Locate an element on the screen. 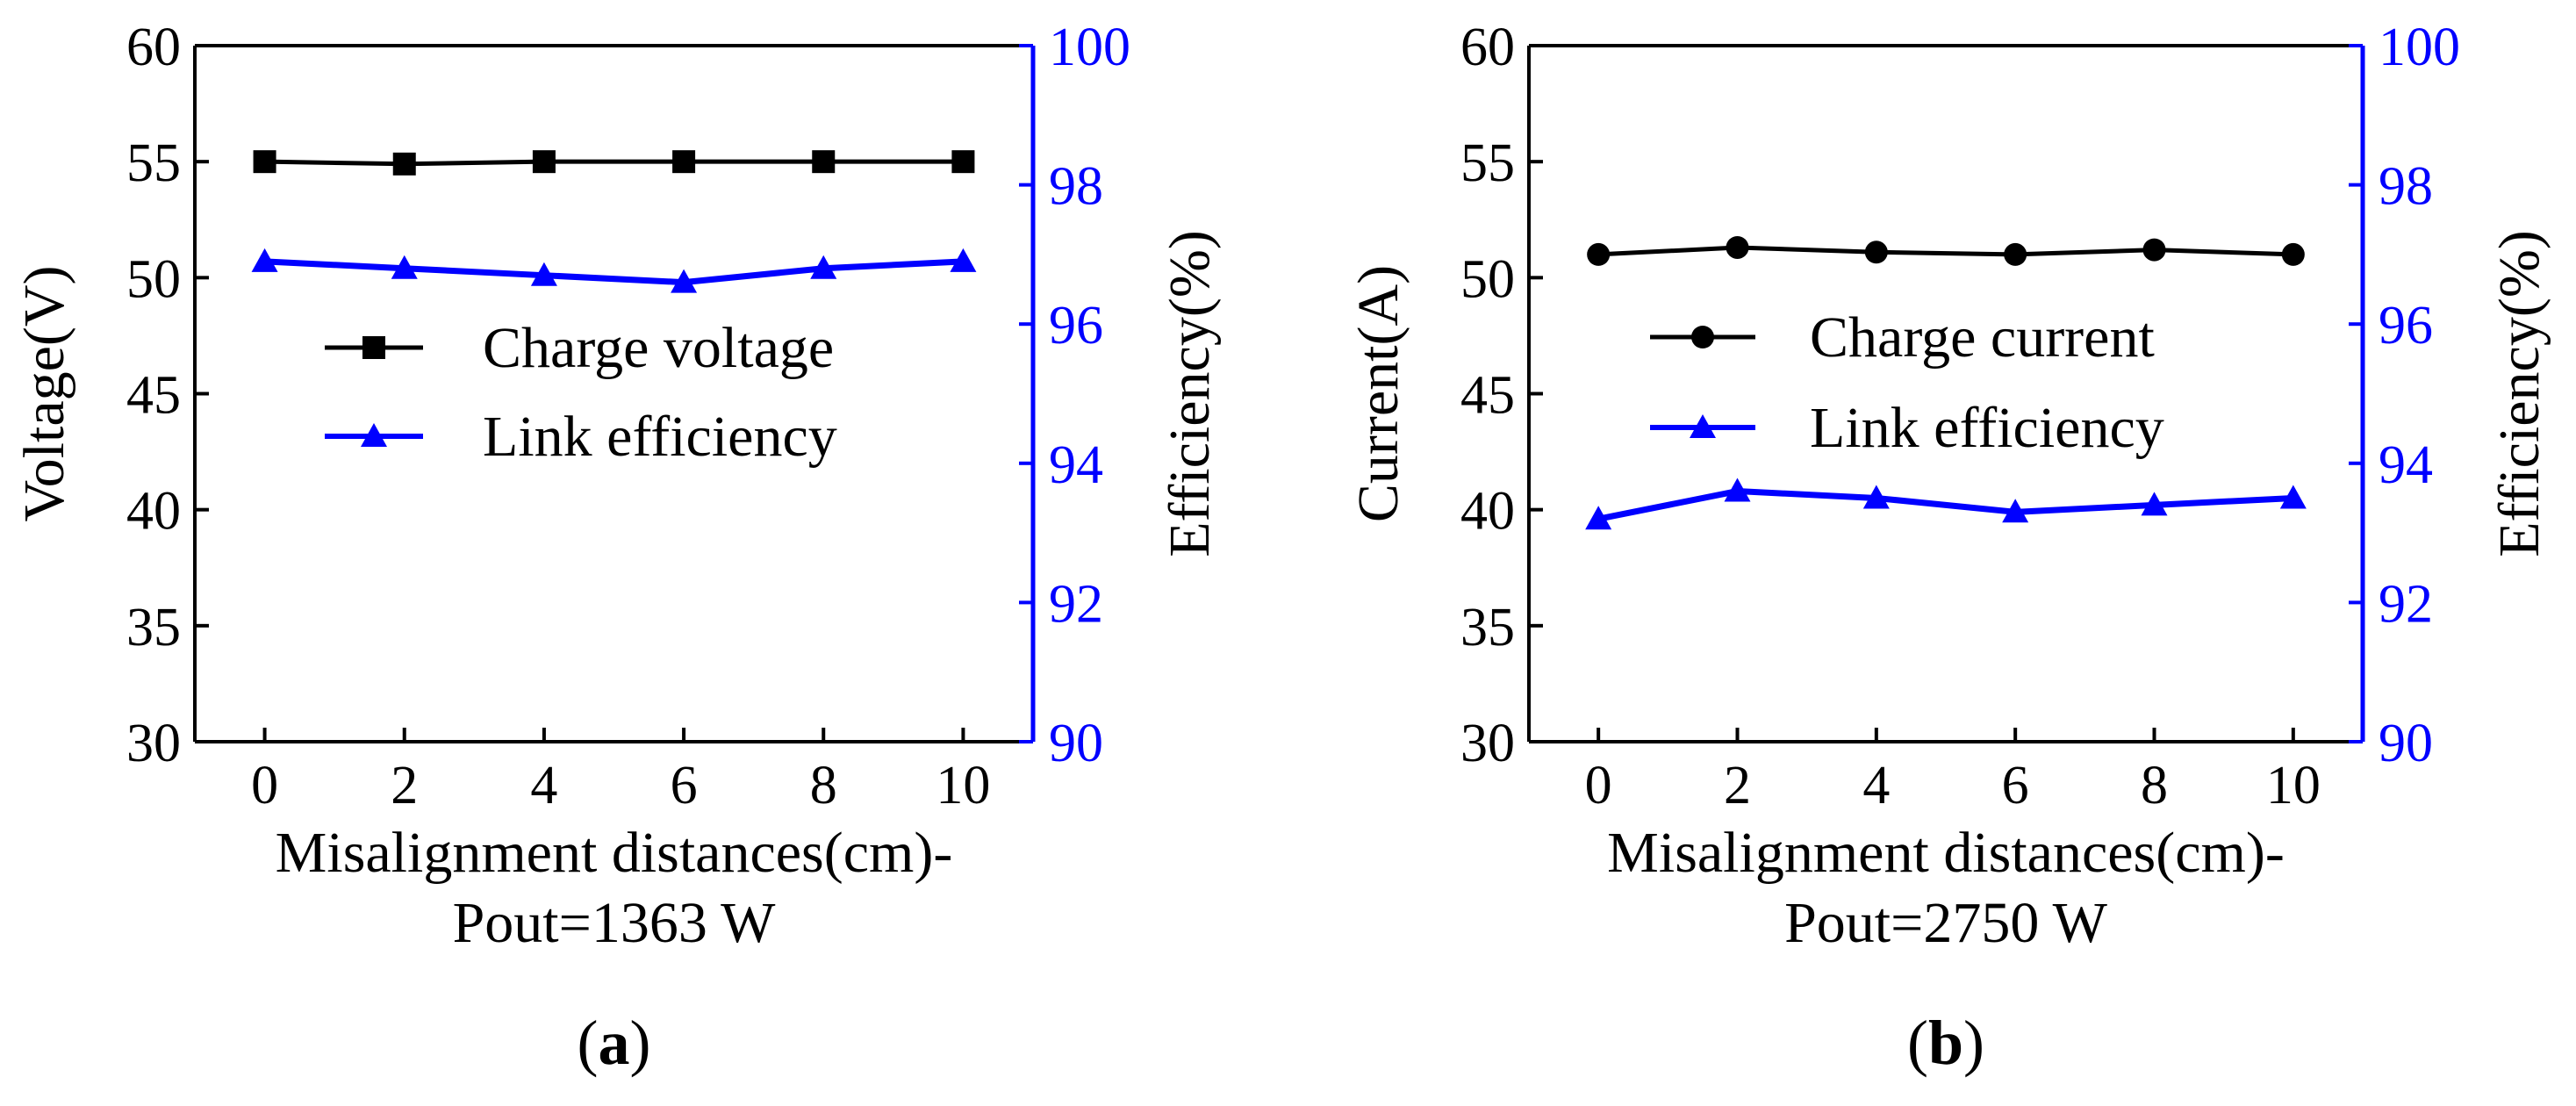 This screenshot has width=2576, height=1106. panel-label: (b) is located at coordinates (1945, 1043).